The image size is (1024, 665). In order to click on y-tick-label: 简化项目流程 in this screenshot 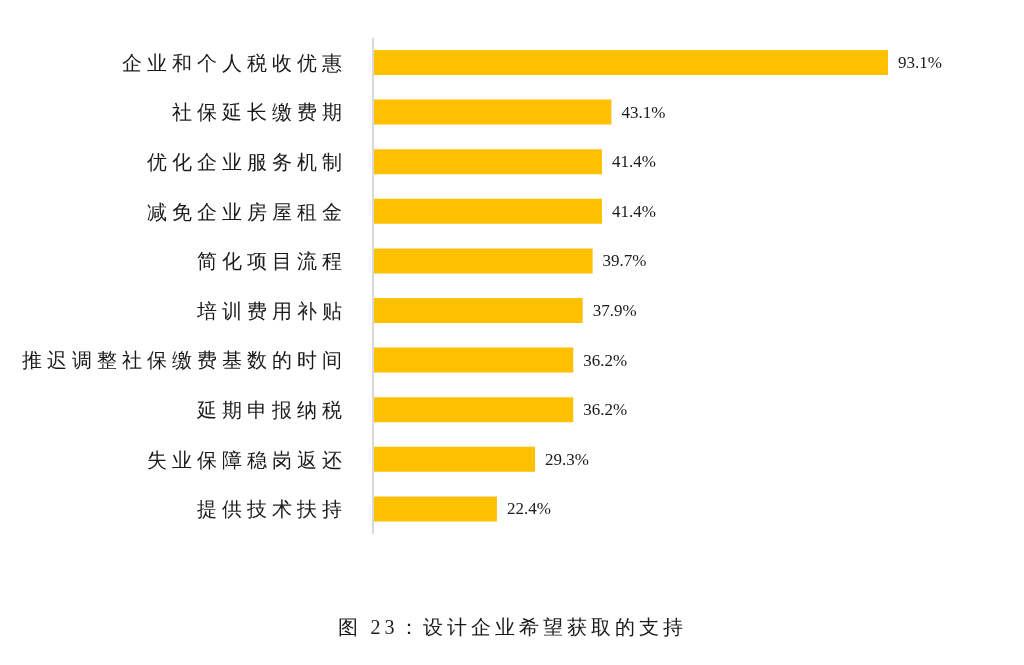, I will do `click(272, 261)`.